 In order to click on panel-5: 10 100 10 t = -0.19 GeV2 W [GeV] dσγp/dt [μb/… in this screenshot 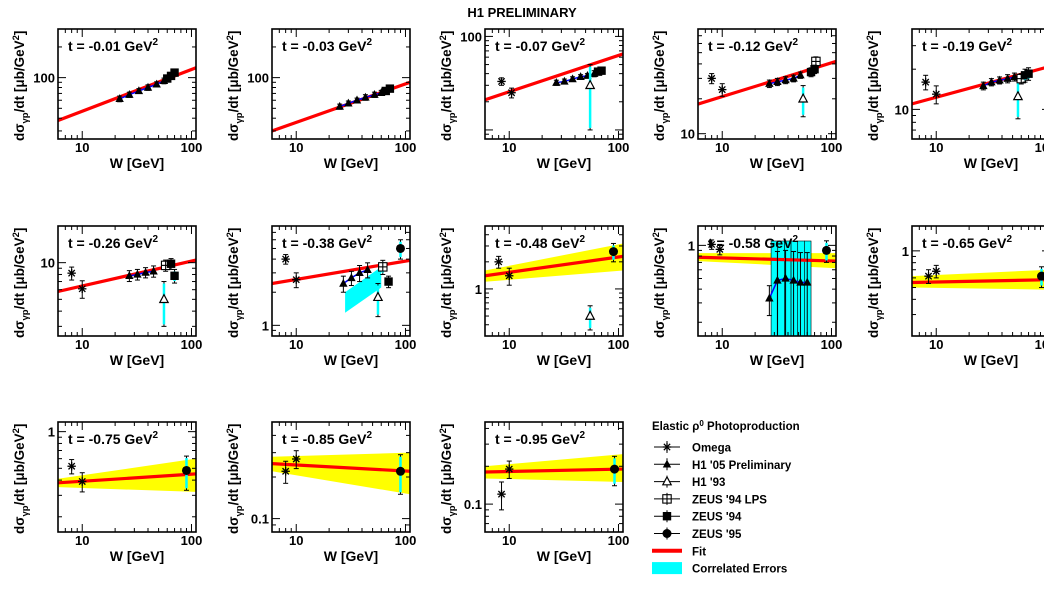, I will do `click(954, 99)`.